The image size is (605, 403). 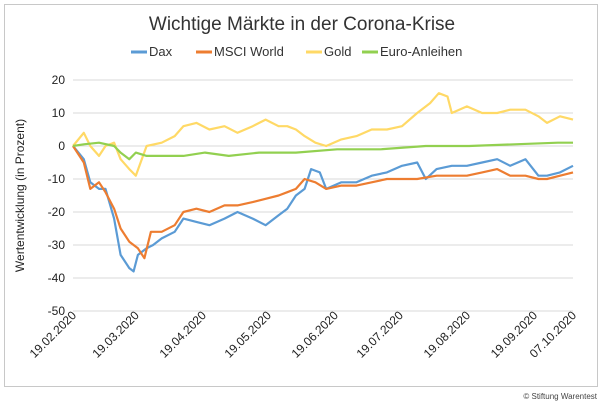 What do you see at coordinates (161, 51) in the screenshot?
I see `legend-label: Dax` at bounding box center [161, 51].